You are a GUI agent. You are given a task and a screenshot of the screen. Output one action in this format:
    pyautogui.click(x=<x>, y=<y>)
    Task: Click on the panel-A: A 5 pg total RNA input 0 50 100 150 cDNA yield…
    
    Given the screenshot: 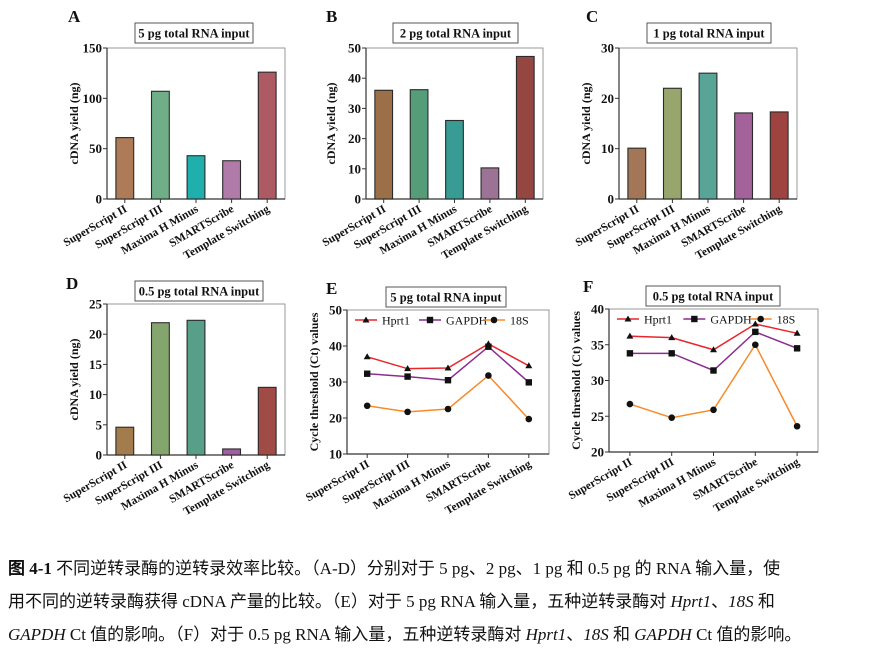 What is the action you would take?
    pyautogui.click(x=174, y=134)
    